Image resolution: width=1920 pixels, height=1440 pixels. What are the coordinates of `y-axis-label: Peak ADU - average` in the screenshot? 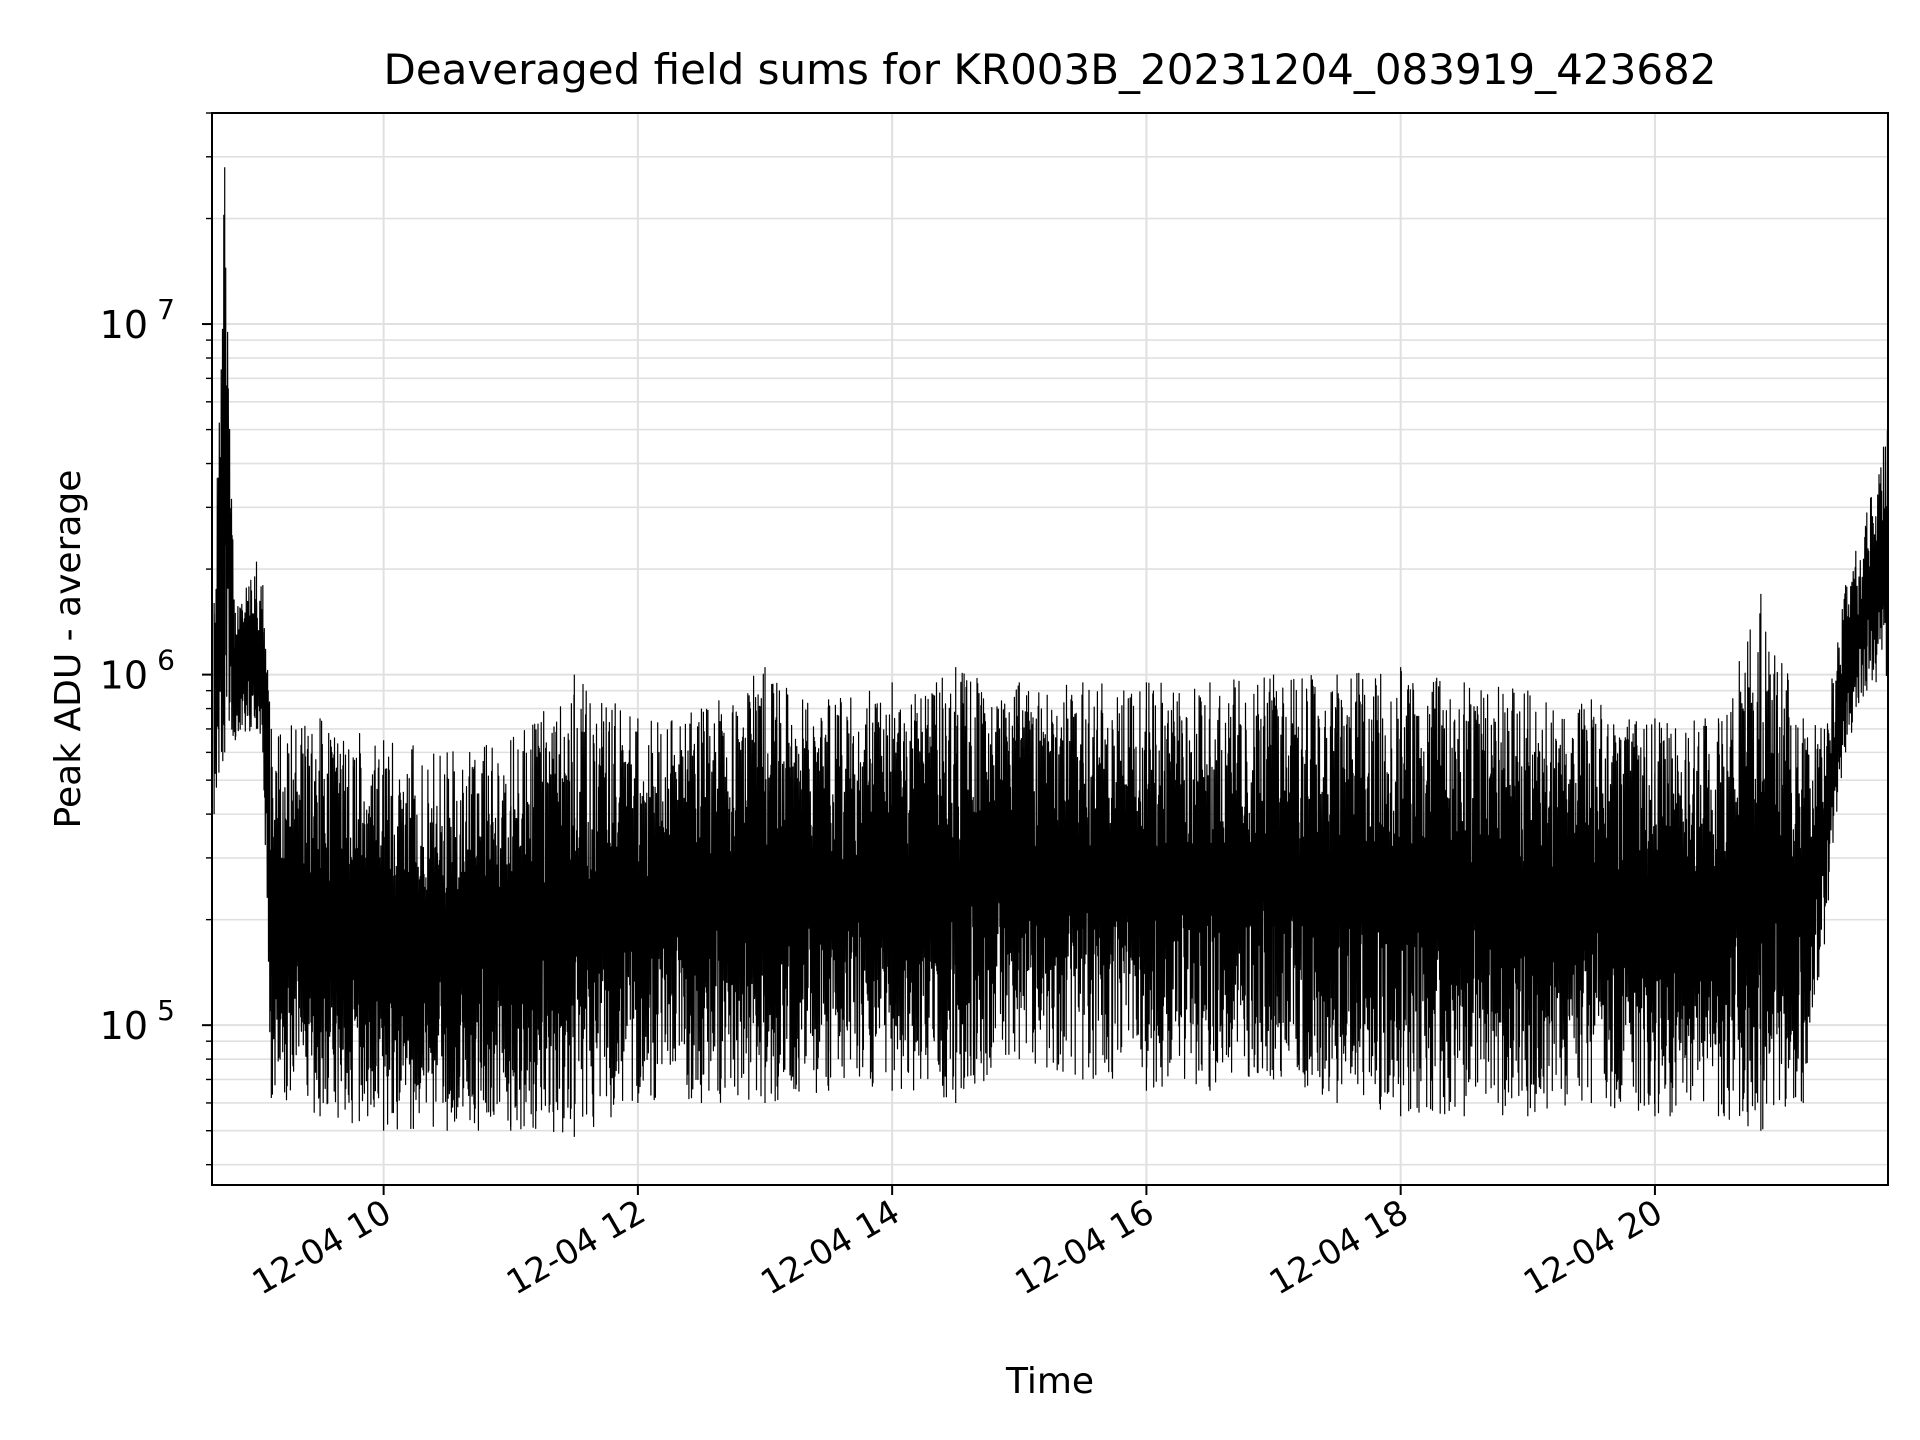 It's located at (68, 649).